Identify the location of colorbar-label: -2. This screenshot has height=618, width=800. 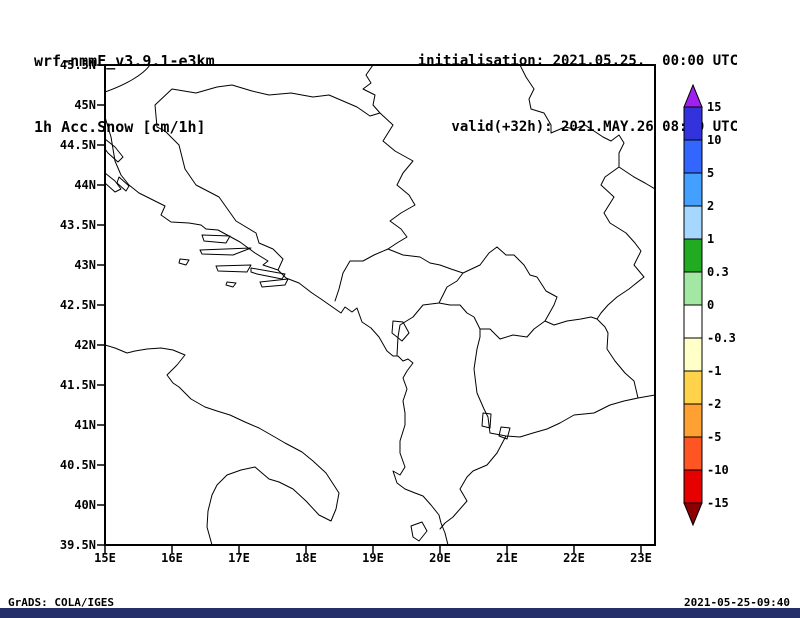
(714, 404).